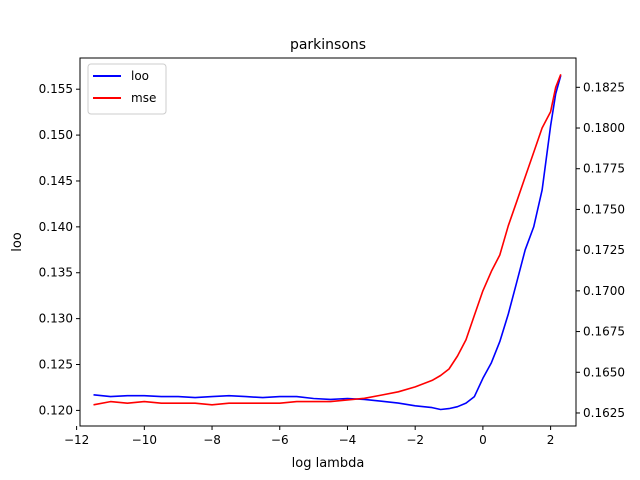 This screenshot has height=480, width=640. I want to click on y-right-tick-label: 0.1750, so click(604, 209).